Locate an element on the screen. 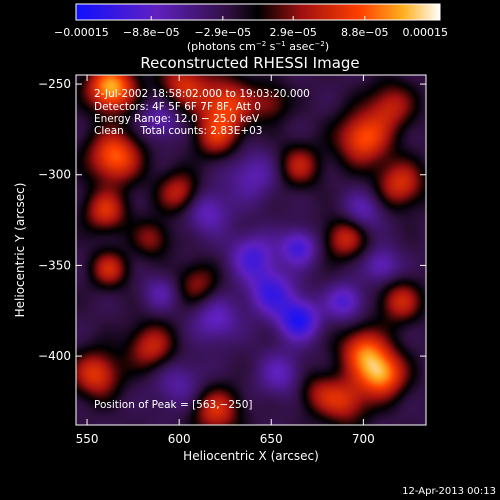 This screenshot has height=500, width=500. colorbar-tick-label: 0.00015 is located at coordinates (426, 32).